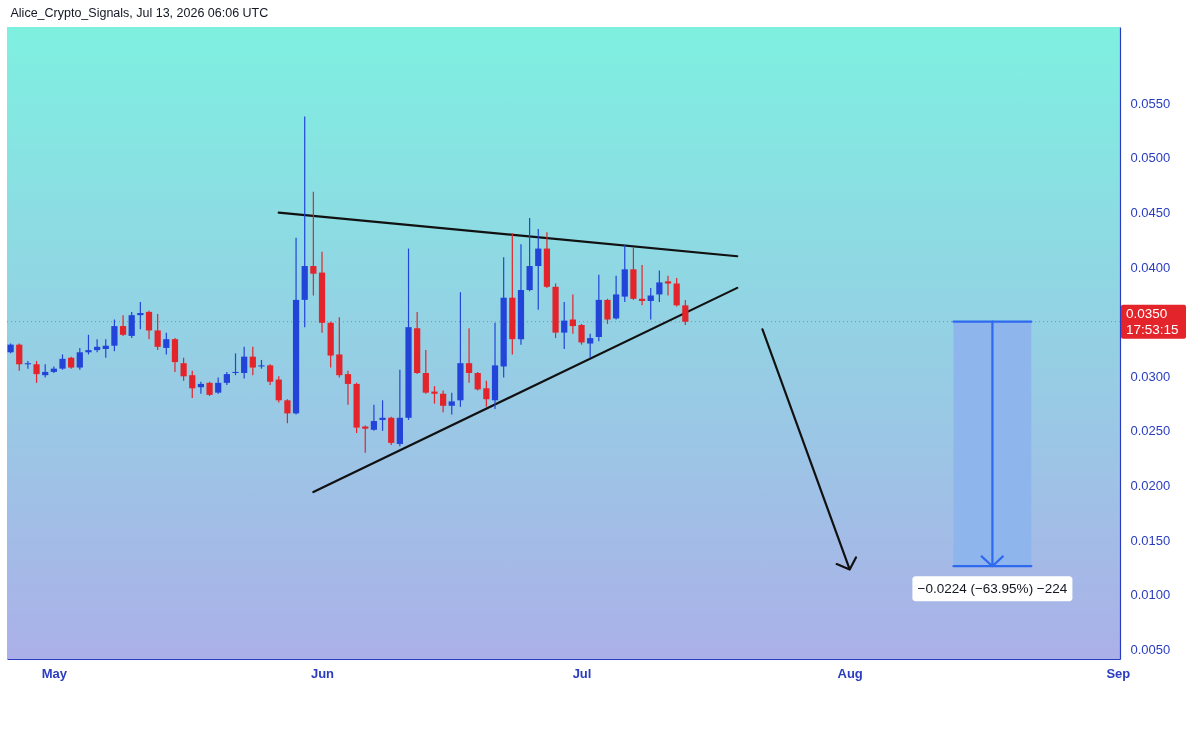 This screenshot has width=1200, height=747. I want to click on x-tick-label: Sep, so click(1118, 673).